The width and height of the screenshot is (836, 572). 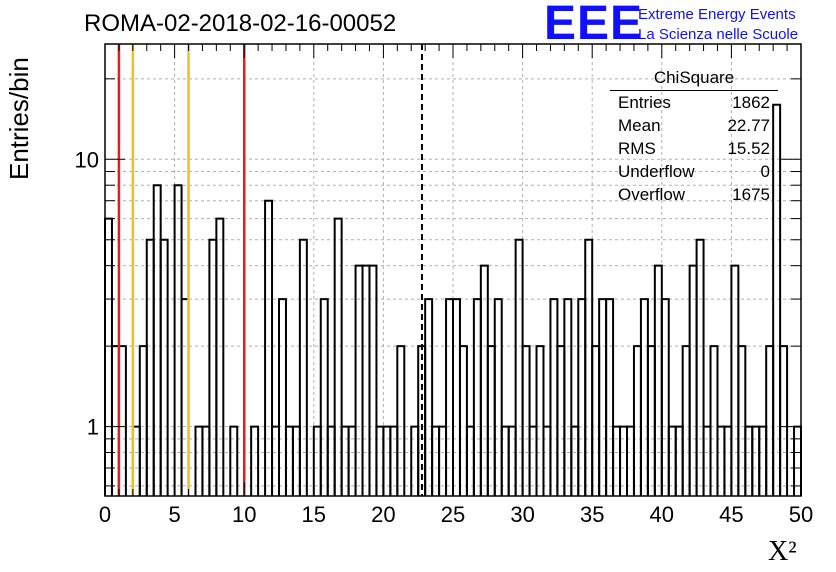 I want to click on y-tick-label: 1, so click(x=93, y=427).